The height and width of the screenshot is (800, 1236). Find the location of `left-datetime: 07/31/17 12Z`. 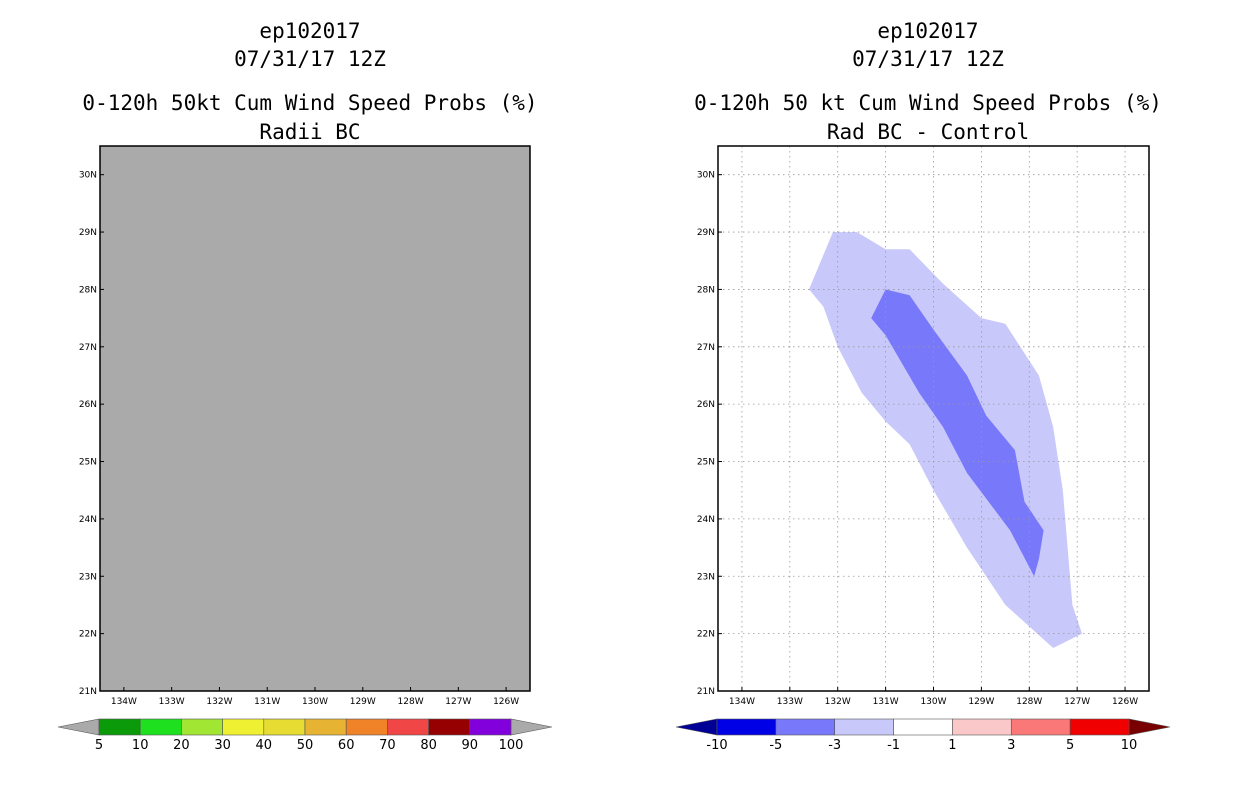

left-datetime: 07/31/17 12Z is located at coordinates (310, 59).